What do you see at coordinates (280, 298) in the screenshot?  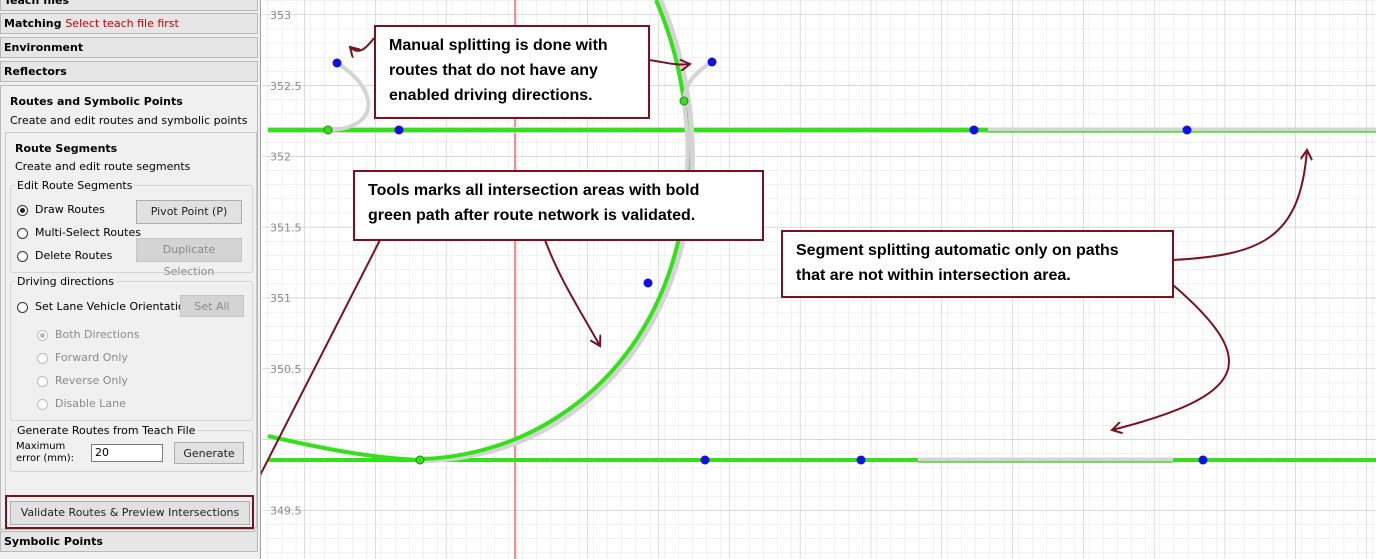 I see `y-tick-label: 351` at bounding box center [280, 298].